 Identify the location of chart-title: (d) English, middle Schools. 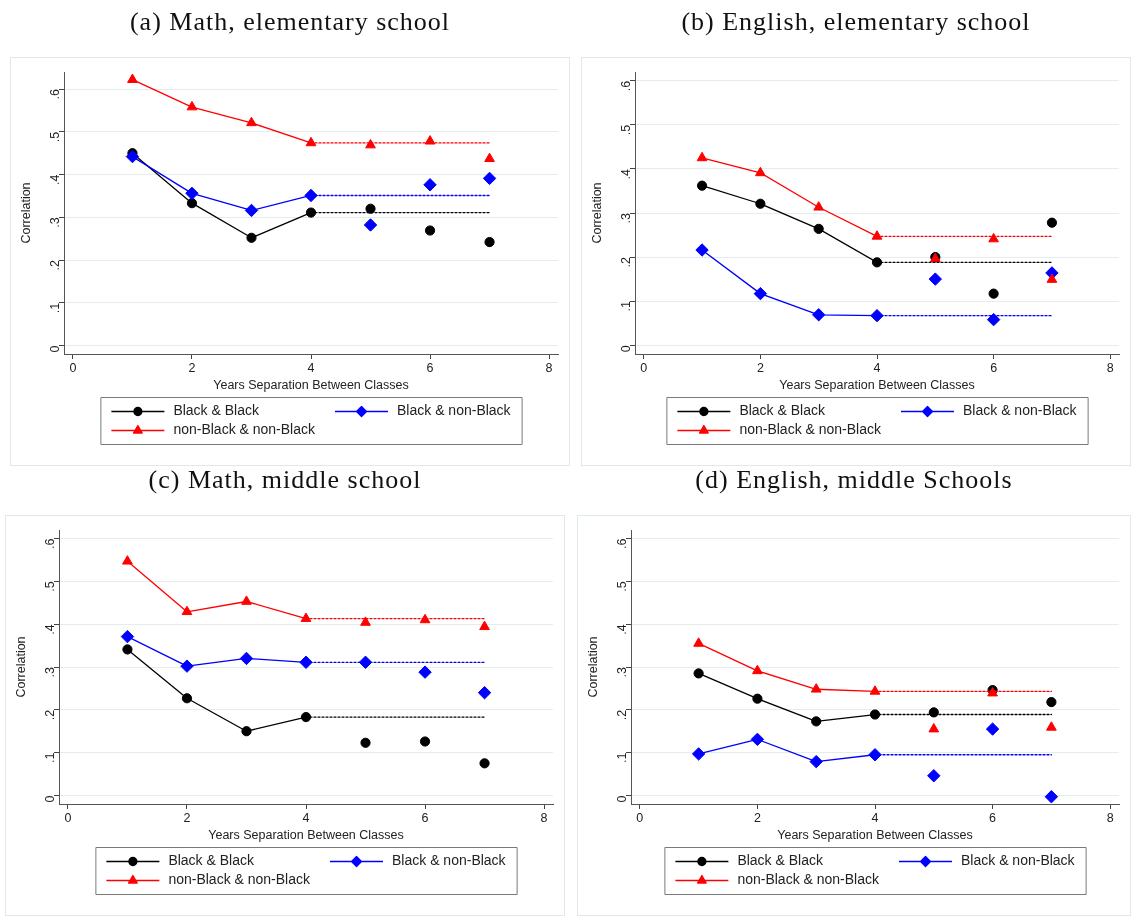
(854, 480).